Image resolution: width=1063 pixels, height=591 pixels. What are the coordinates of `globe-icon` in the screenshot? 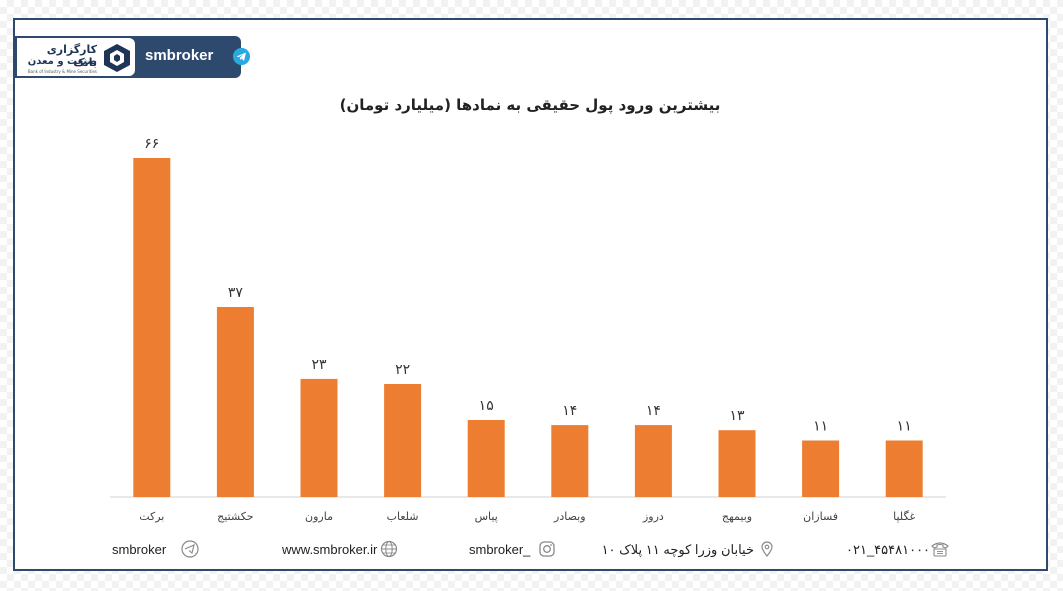 It's located at (389, 549).